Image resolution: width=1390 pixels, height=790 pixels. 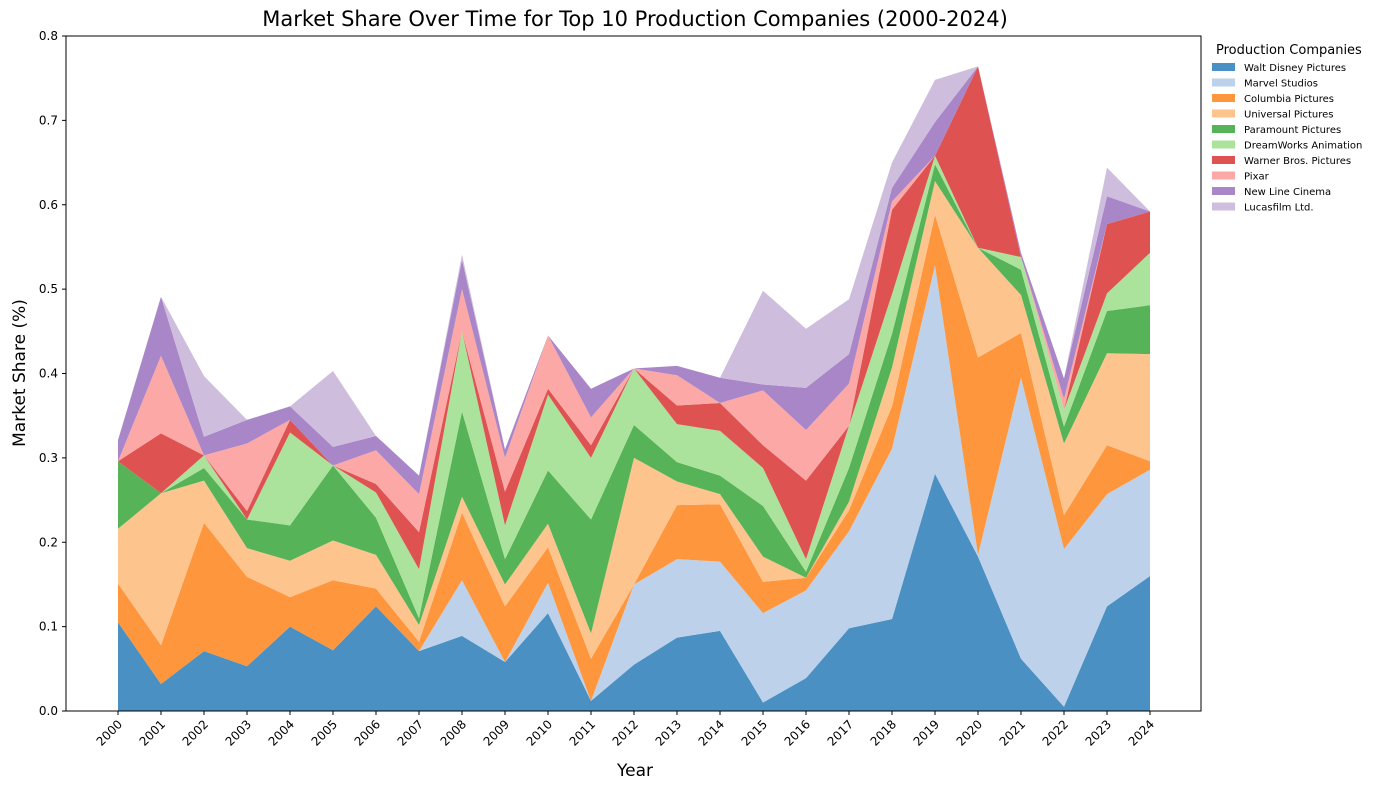 I want to click on legend-label: Marvel Studios, so click(x=1281, y=84).